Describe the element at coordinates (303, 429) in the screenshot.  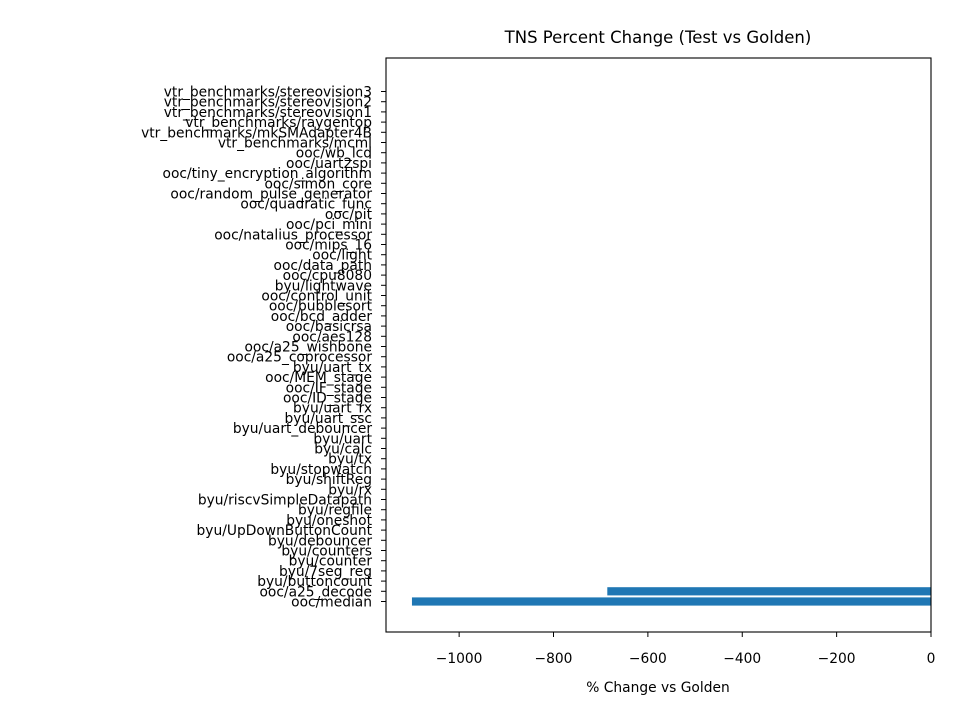
I see `y-tick-label: byu/uart_debouncer` at that location.